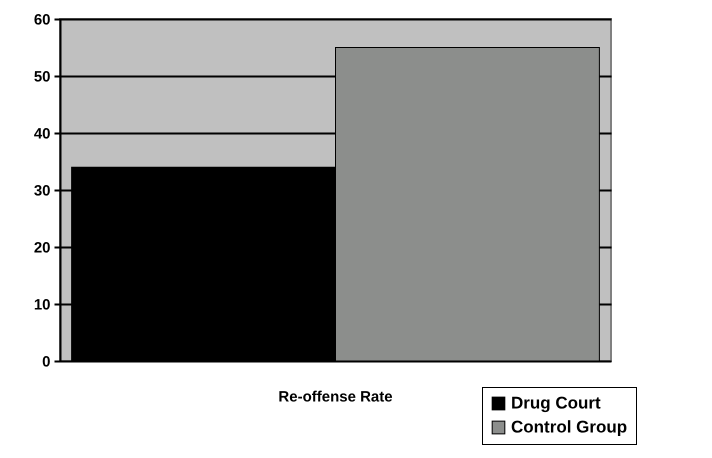 This screenshot has width=712, height=458. Describe the element at coordinates (42, 191) in the screenshot. I see `y-tick-label: 30` at that location.